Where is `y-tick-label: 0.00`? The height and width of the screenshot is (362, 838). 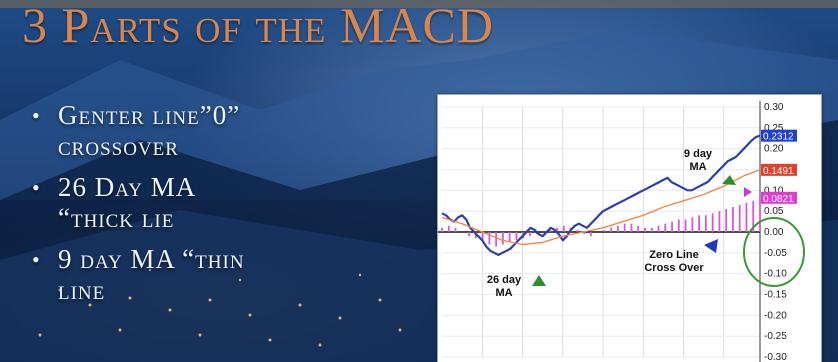
y-tick-label: 0.00 is located at coordinates (774, 232).